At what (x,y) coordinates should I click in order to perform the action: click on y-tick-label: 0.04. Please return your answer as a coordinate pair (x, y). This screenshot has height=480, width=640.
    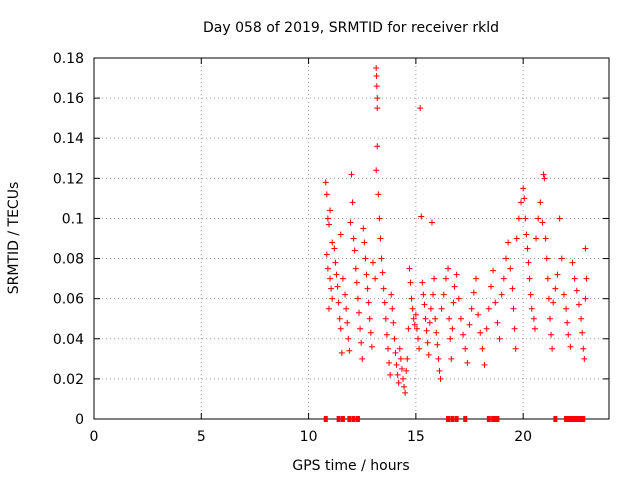
    Looking at the image, I should click on (68, 340).